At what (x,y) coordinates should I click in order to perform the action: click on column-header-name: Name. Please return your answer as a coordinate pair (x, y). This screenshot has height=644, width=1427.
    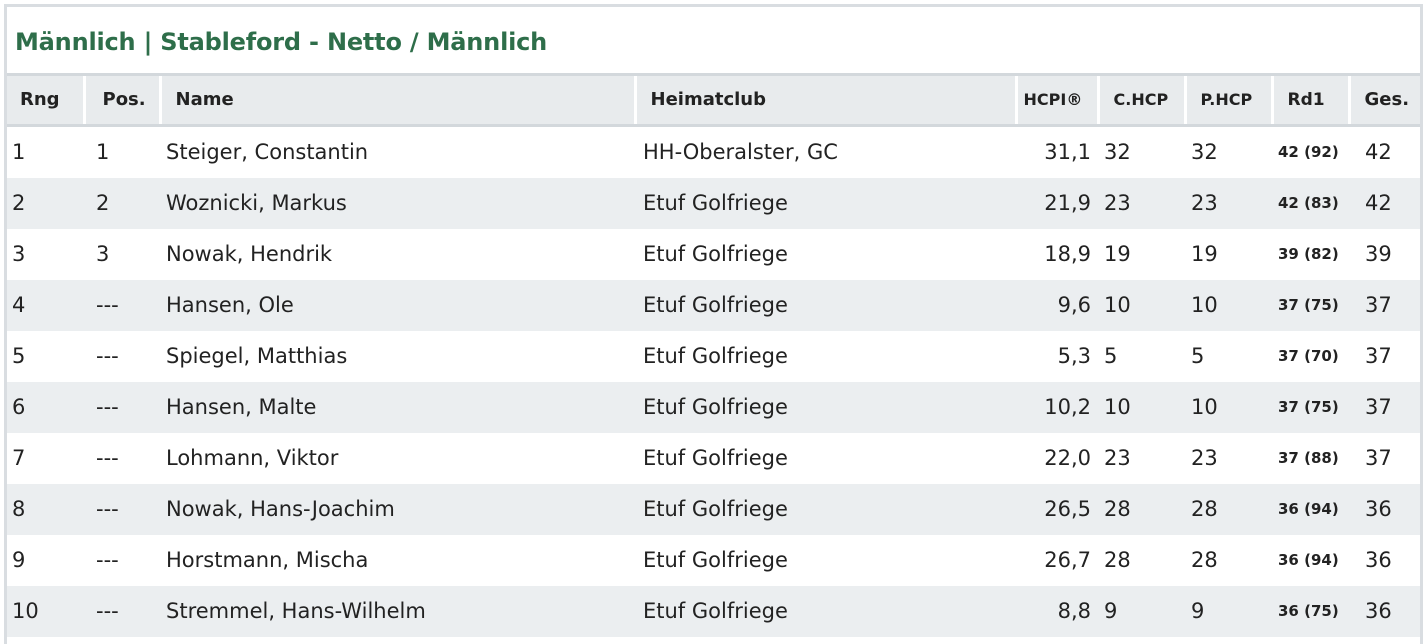
    Looking at the image, I should click on (398, 101).